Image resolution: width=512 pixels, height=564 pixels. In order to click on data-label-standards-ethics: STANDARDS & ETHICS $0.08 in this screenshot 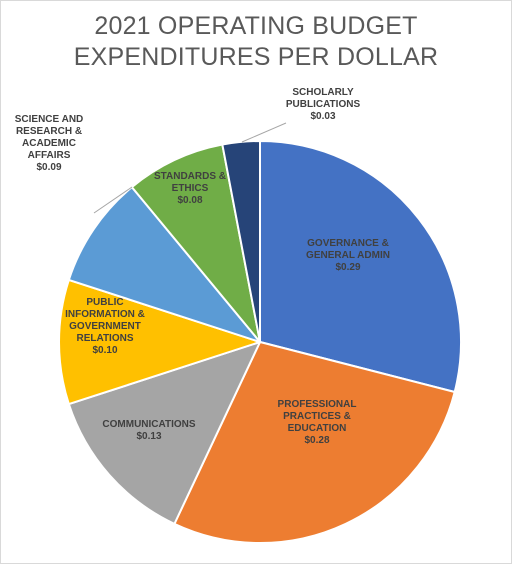, I will do `click(190, 188)`.